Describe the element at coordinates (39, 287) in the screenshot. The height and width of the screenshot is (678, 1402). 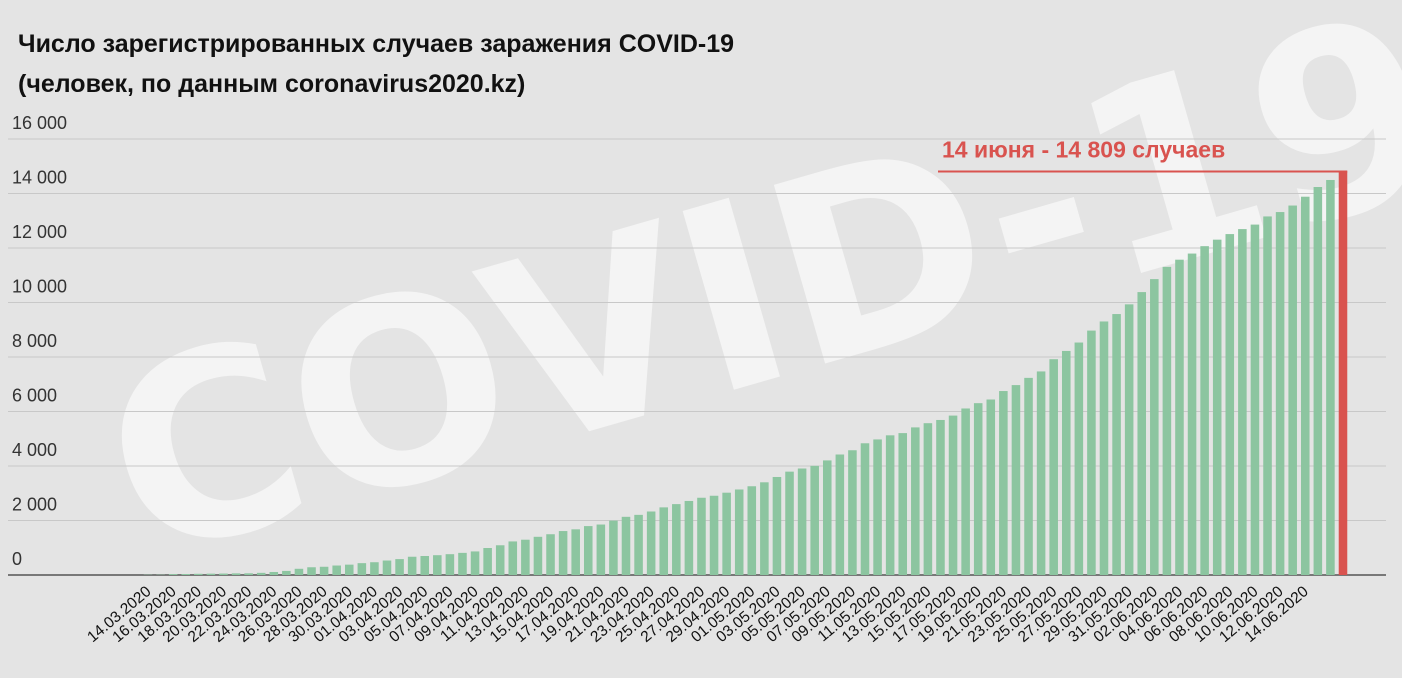
I see `y-tick-label: 10 000` at that location.